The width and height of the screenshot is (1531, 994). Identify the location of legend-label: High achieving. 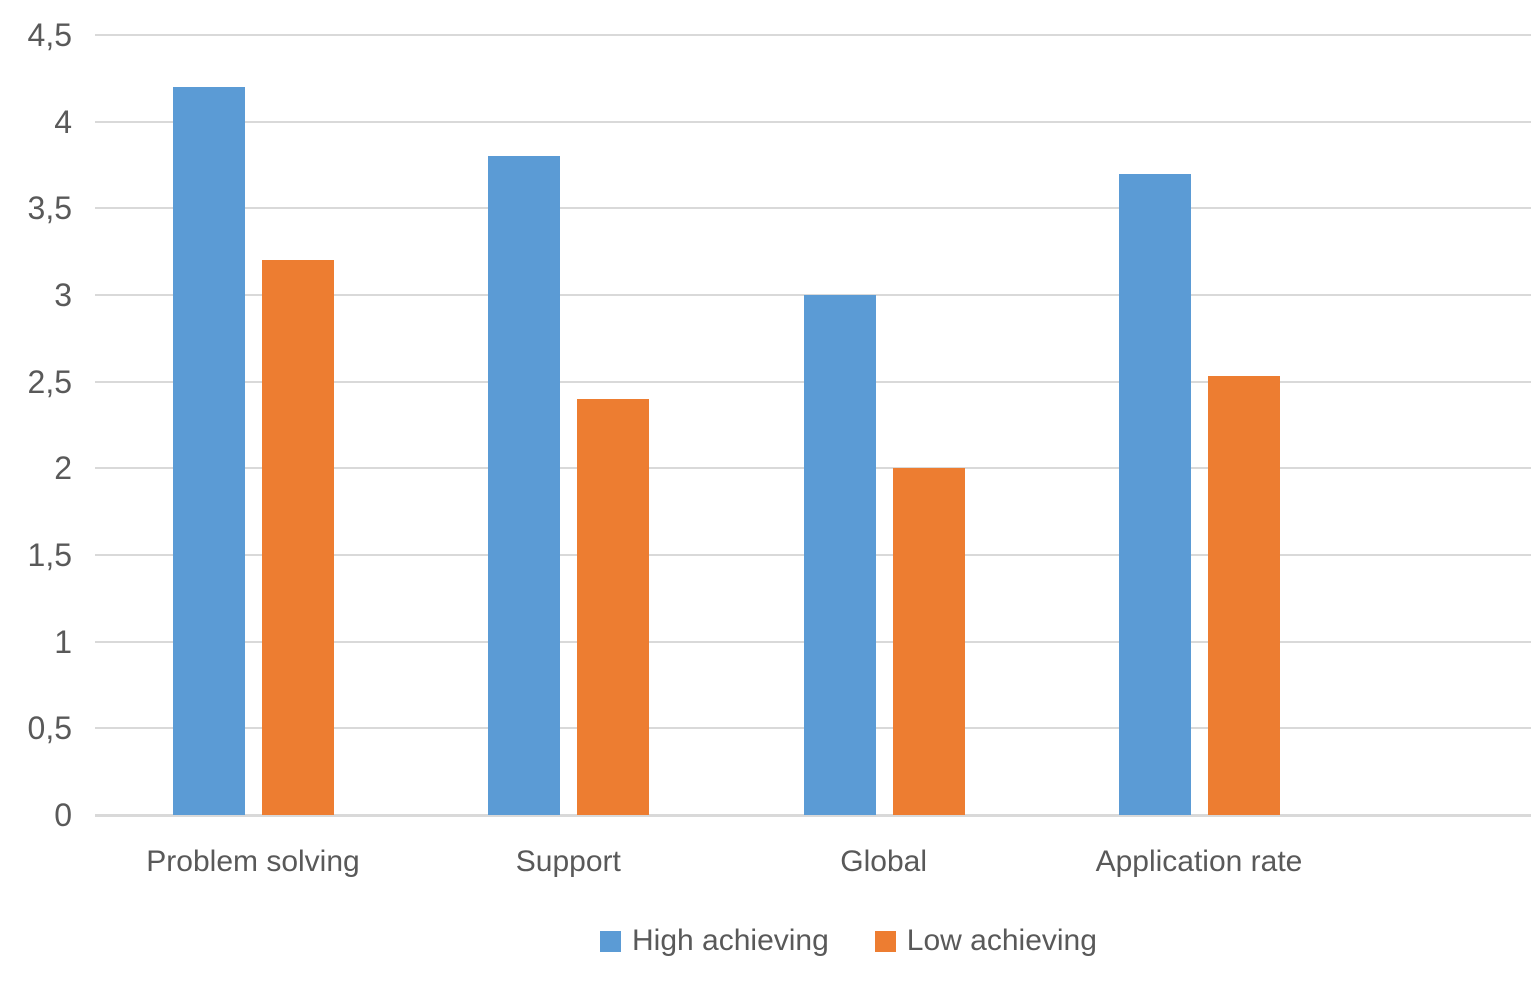
(730, 940).